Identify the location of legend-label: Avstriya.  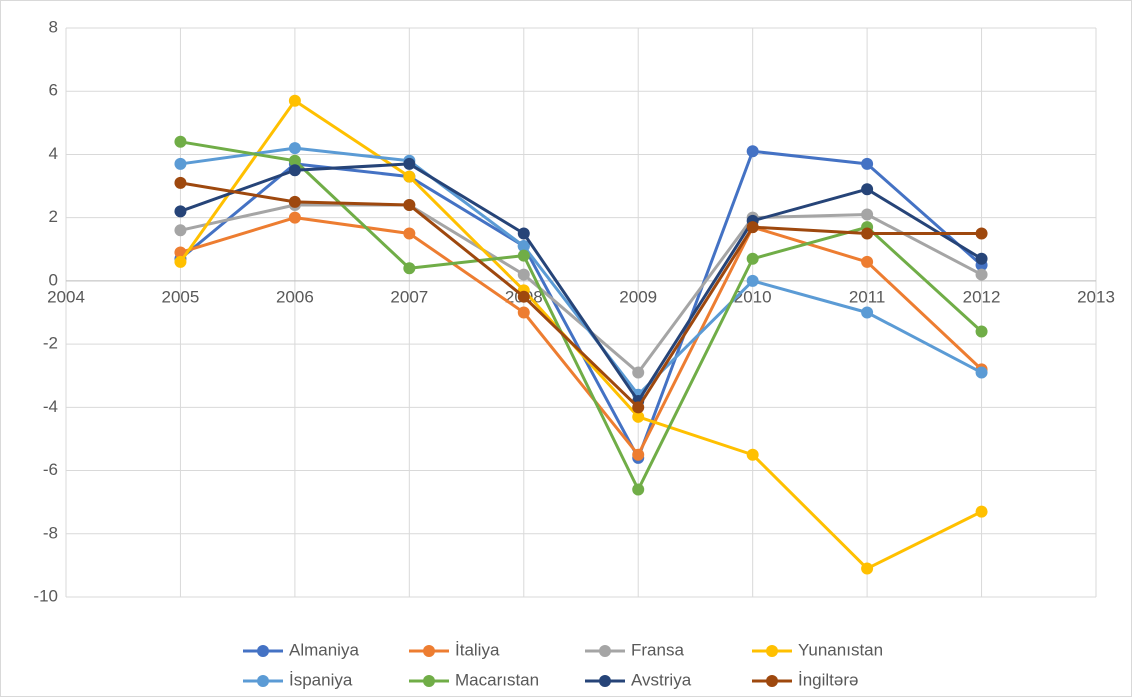
(661, 679).